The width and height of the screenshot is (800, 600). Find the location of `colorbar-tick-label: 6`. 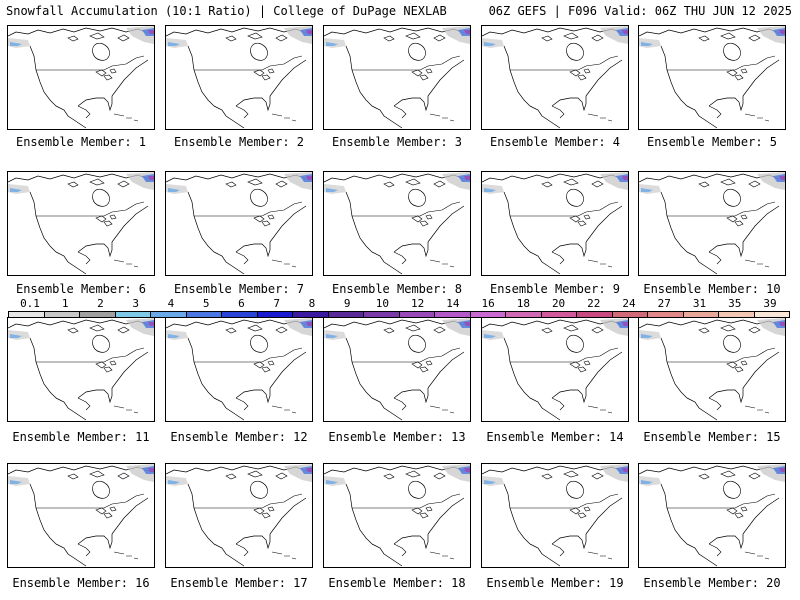

colorbar-tick-label: 6 is located at coordinates (241, 303).